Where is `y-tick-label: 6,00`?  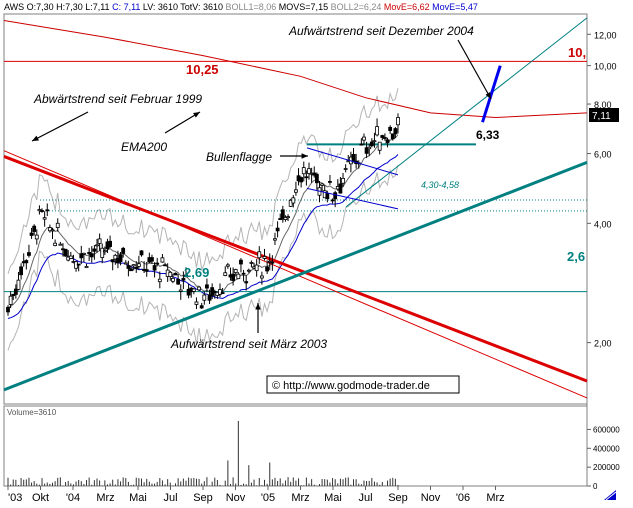 y-tick-label: 6,00 is located at coordinates (603, 155).